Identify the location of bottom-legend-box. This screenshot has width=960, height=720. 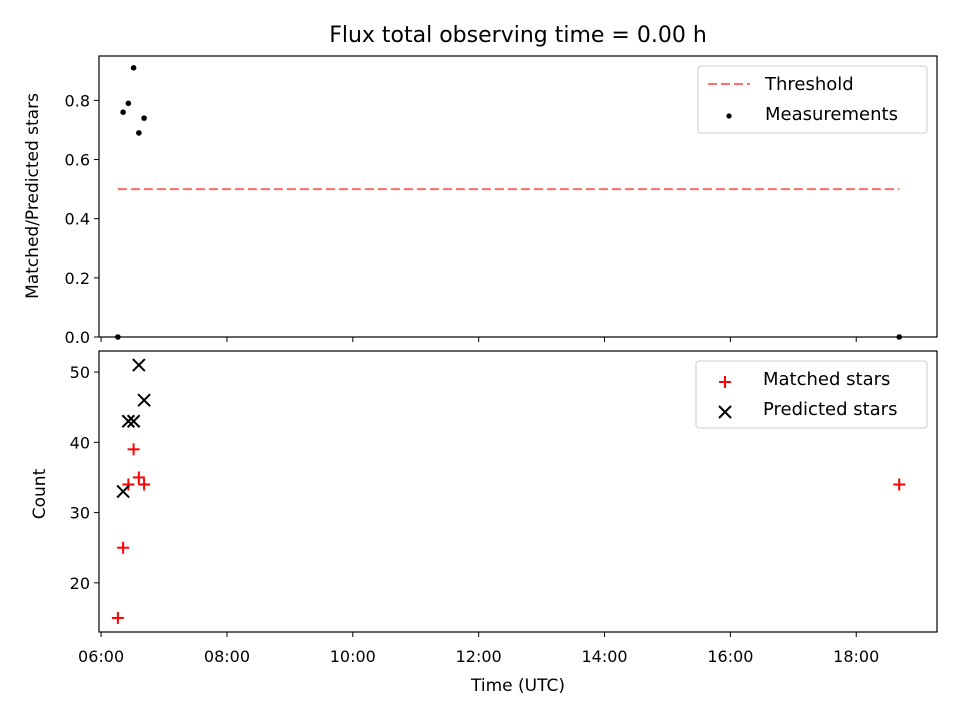
(811, 394).